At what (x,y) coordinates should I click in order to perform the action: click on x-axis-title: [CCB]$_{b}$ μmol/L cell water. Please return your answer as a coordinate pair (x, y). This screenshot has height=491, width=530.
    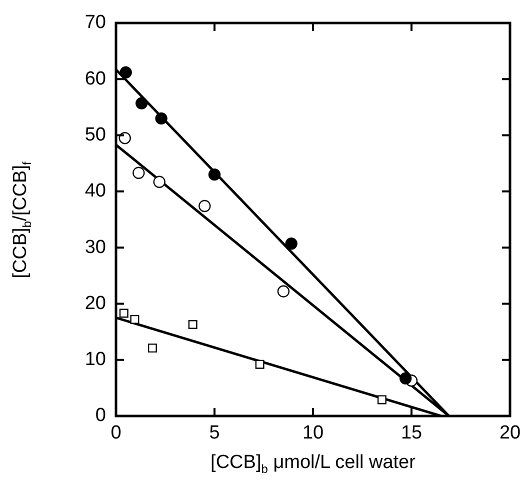
    Looking at the image, I should click on (313, 464).